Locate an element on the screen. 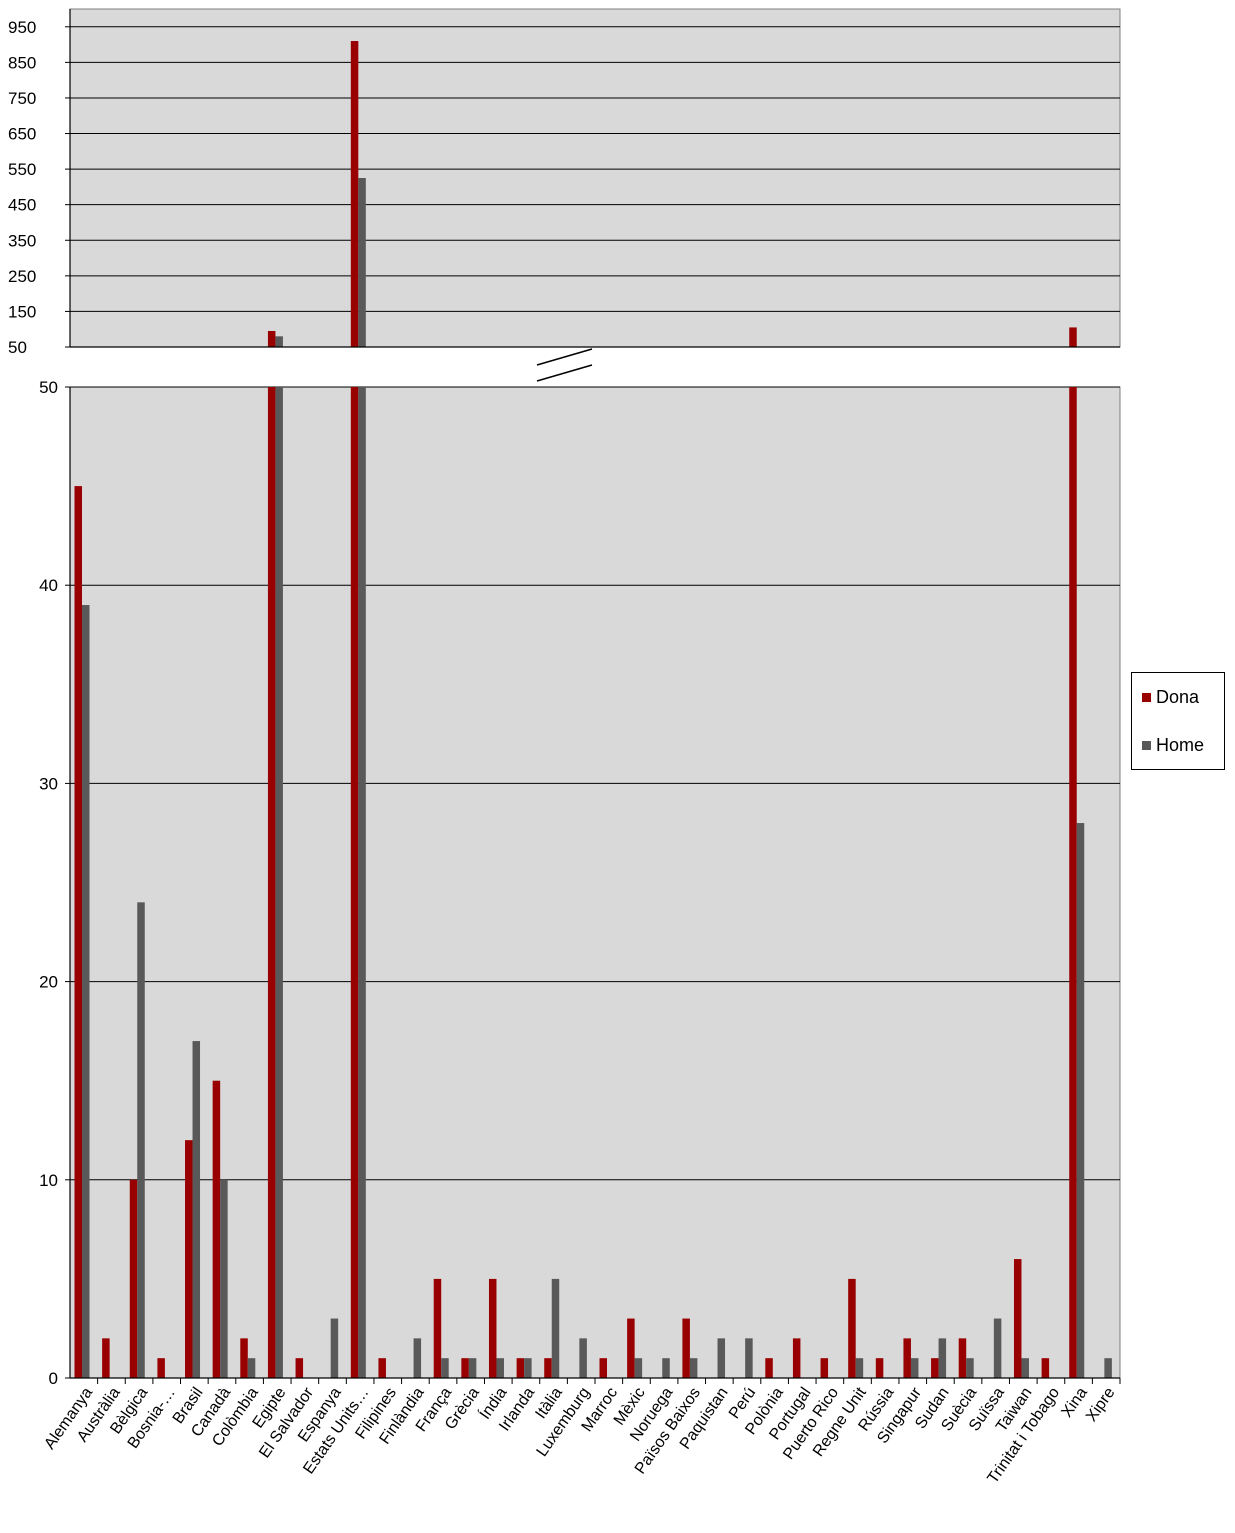 This screenshot has width=1235, height=1533. bar-dona-filipines is located at coordinates (382, 1368).